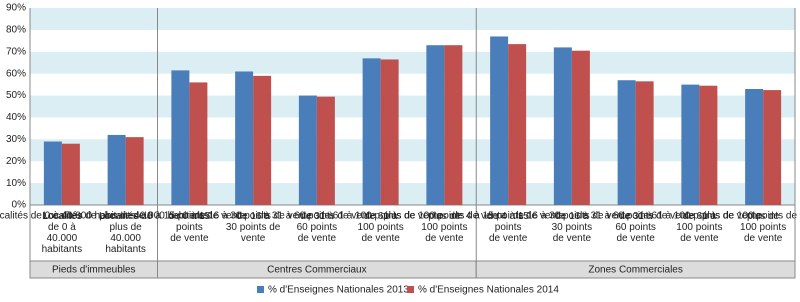  What do you see at coordinates (338, 290) in the screenshot?
I see `legend-label: % d'Enseignes Nationales 2013` at bounding box center [338, 290].